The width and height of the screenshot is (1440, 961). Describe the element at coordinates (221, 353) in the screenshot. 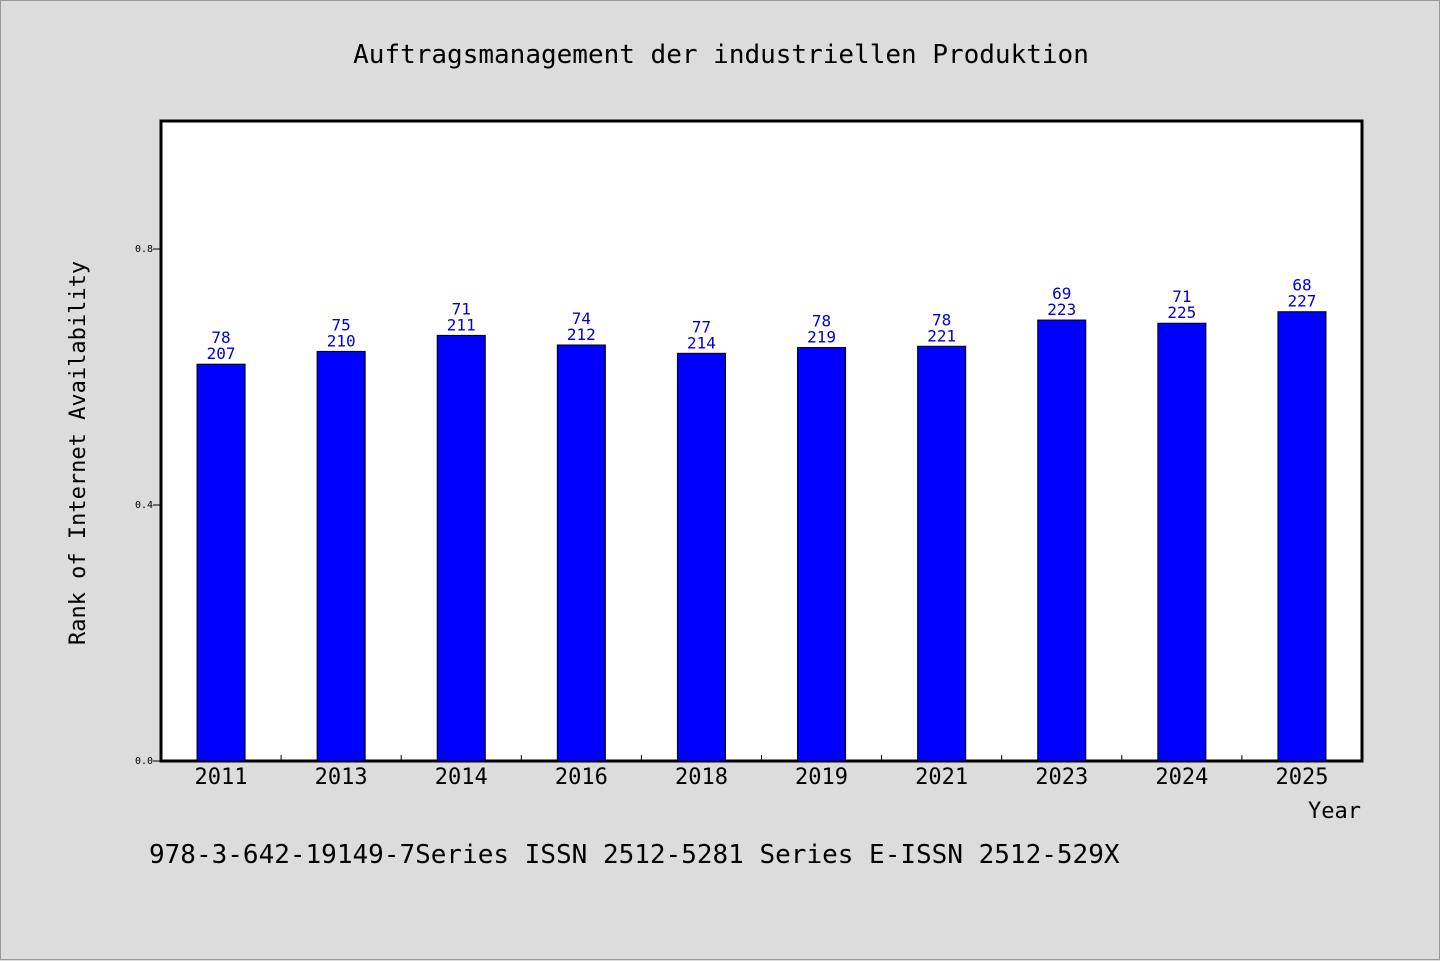

I see `data-label-bottom-2011: 207` at that location.